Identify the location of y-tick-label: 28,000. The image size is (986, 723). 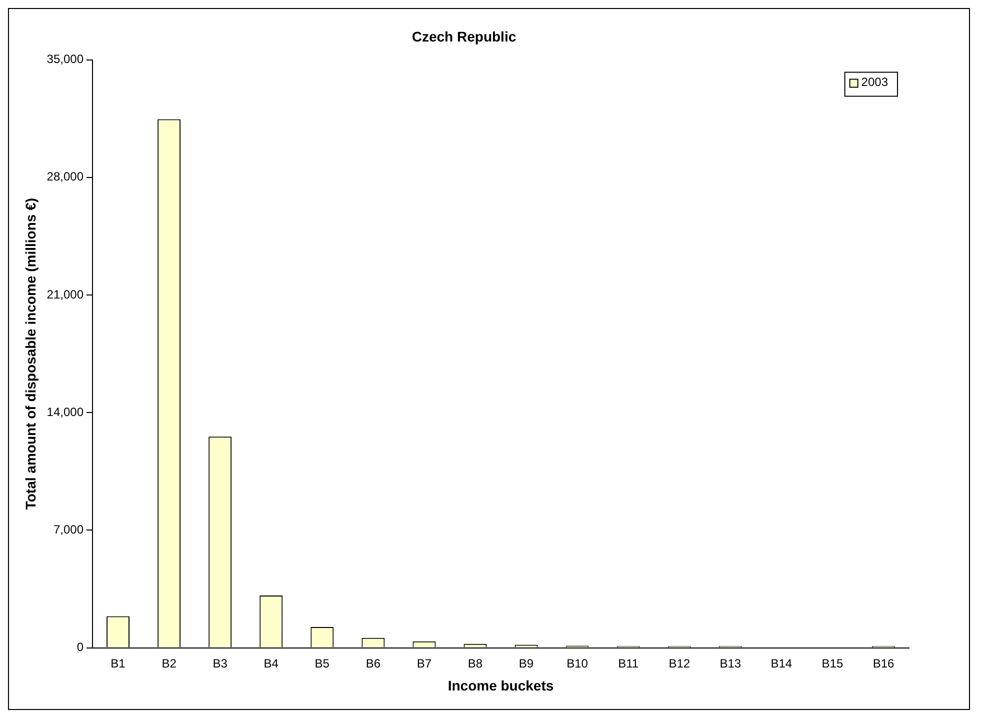
(65, 177).